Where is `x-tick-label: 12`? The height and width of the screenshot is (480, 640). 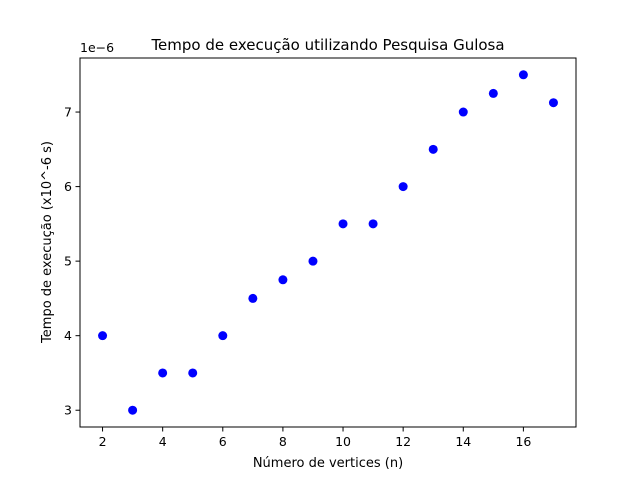 x-tick-label: 12 is located at coordinates (403, 441).